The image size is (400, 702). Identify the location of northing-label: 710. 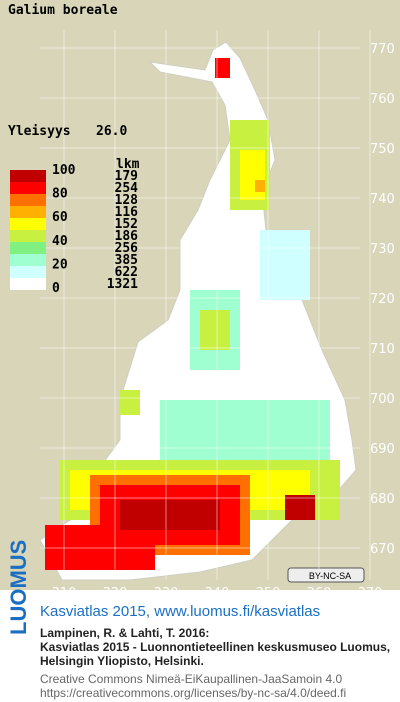
(382, 349).